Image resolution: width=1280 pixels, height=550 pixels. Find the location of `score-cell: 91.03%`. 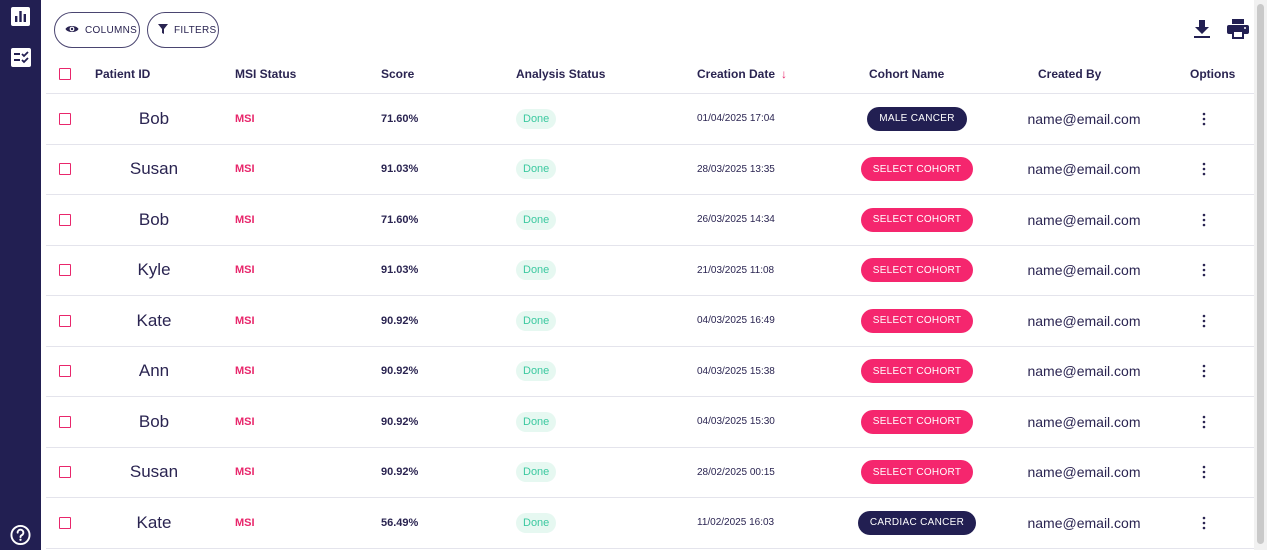

score-cell: 91.03% is located at coordinates (399, 271).